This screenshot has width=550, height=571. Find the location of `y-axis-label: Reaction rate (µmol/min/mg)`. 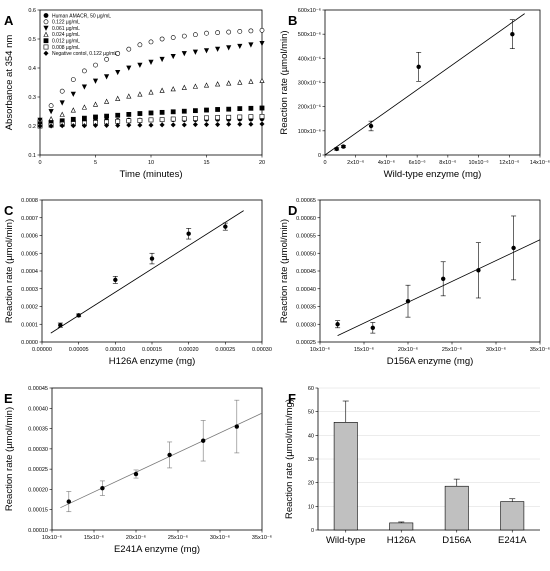

y-axis-label: Reaction rate (µmol/min/mg) is located at coordinates (289, 459).